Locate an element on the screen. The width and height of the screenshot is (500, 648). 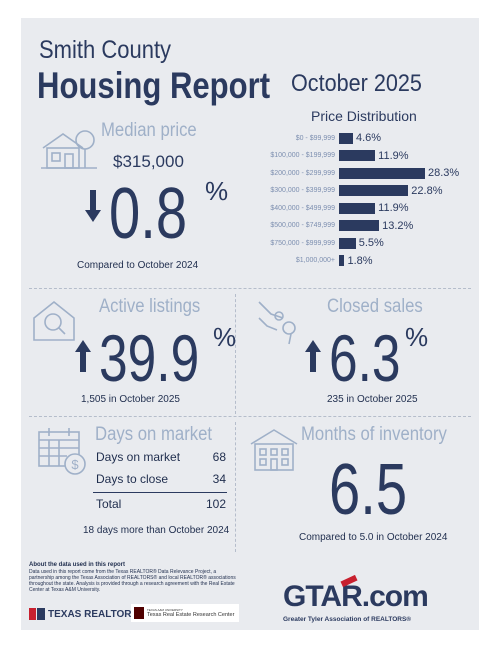
tamu-small-text: TEXAS A&M UNIVERSITY is located at coordinates (165, 610).